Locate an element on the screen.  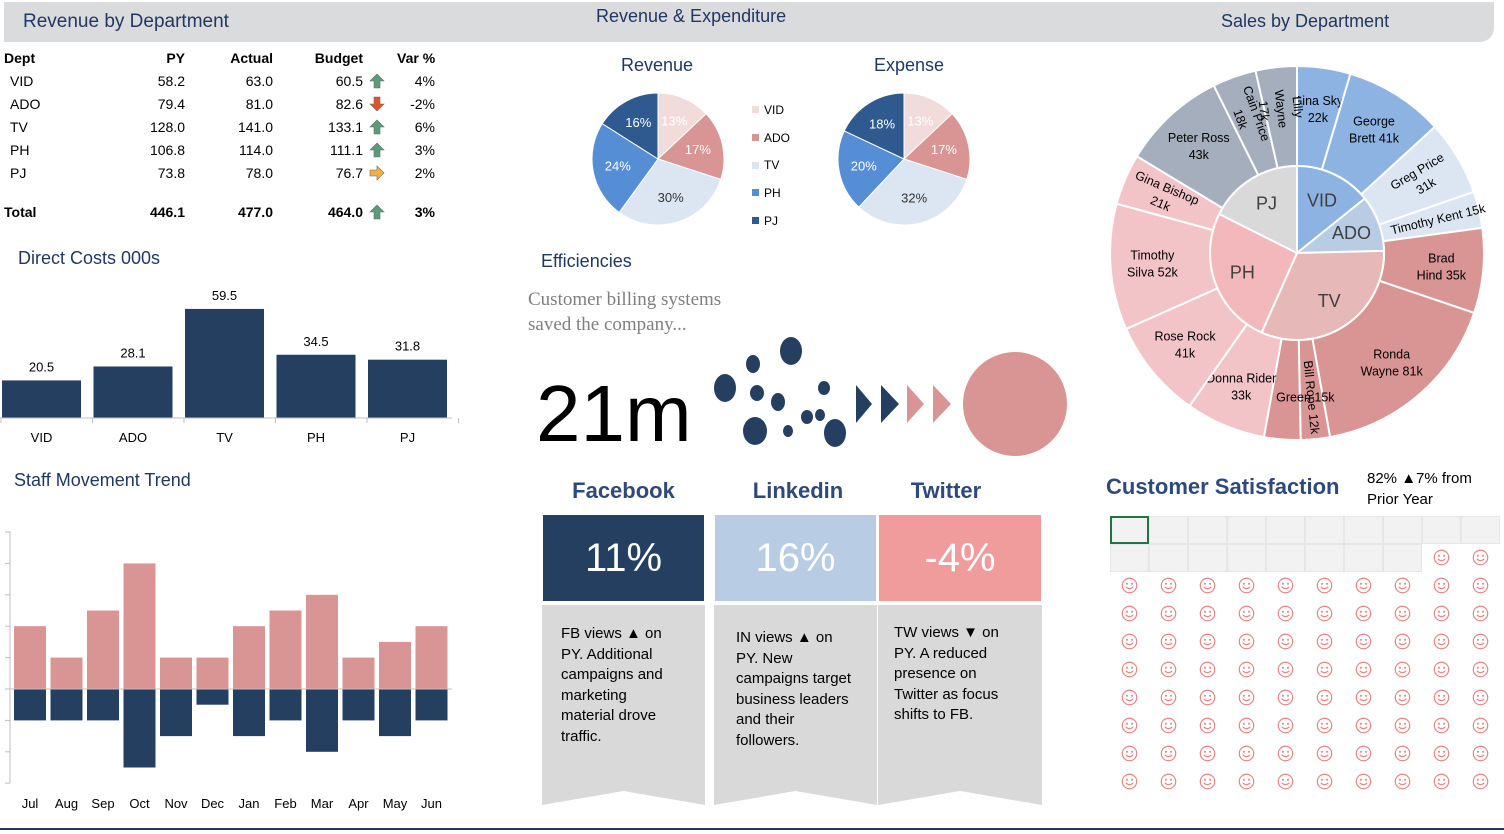
bar-joiners-may is located at coordinates (395, 665).